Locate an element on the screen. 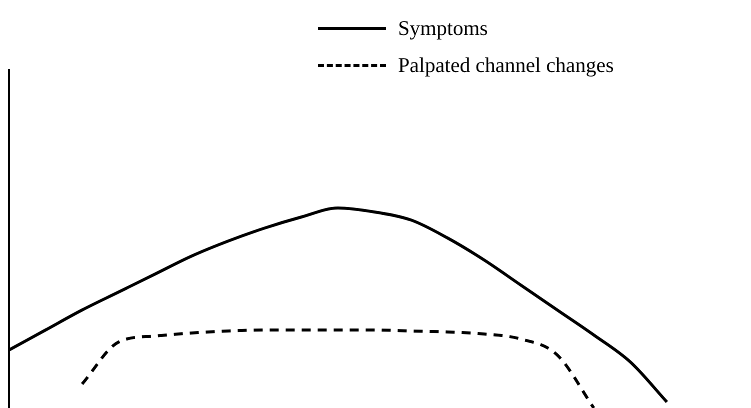 The image size is (751, 408). legend-label: Symptoms is located at coordinates (443, 28).